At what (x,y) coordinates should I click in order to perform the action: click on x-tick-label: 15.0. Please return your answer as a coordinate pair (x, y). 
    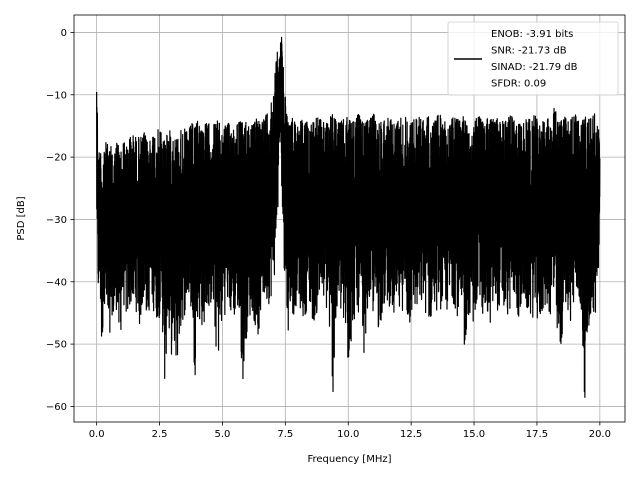
    Looking at the image, I should click on (474, 434).